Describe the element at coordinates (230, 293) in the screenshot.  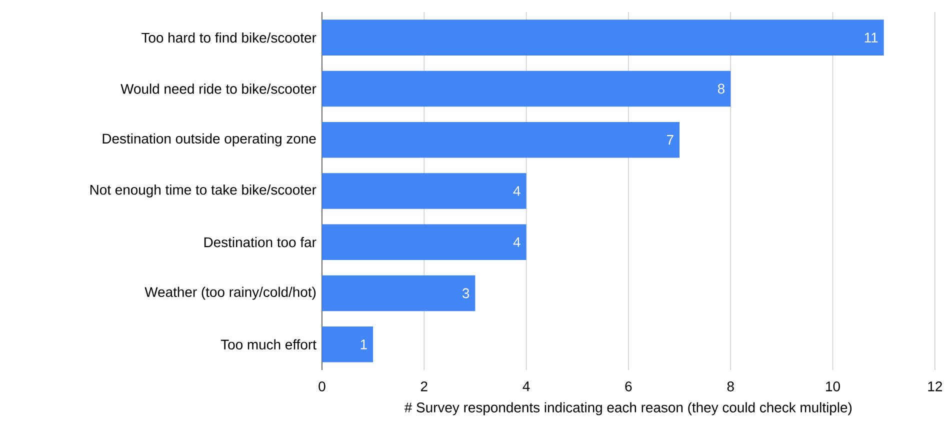
I see `y-tick-label: Weather (too rainy/cold/hot)` at that location.